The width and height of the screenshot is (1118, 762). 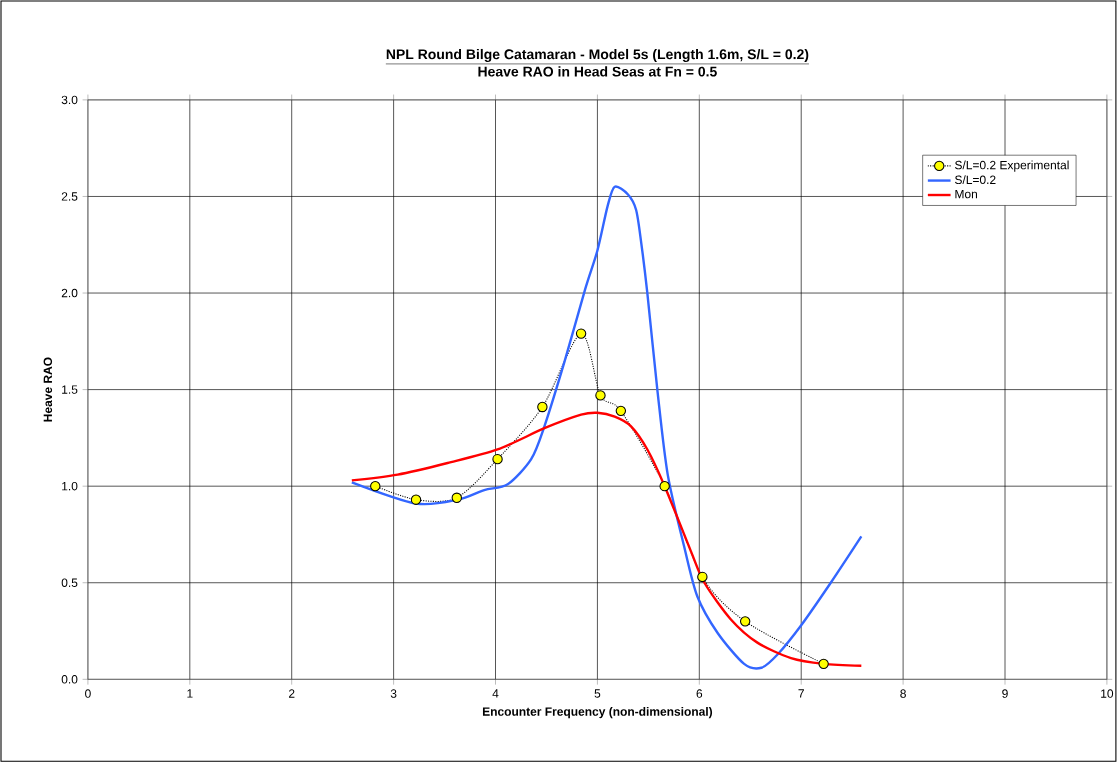 I want to click on x-tick-label: 0, so click(x=88, y=693).